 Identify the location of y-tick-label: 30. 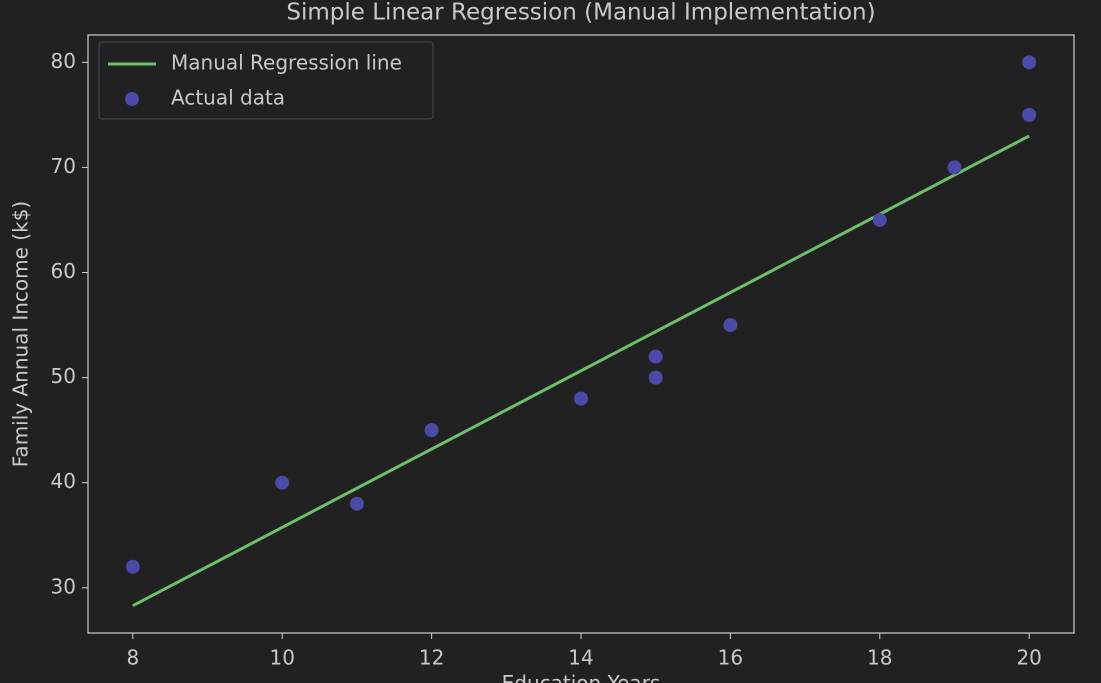
(63, 586).